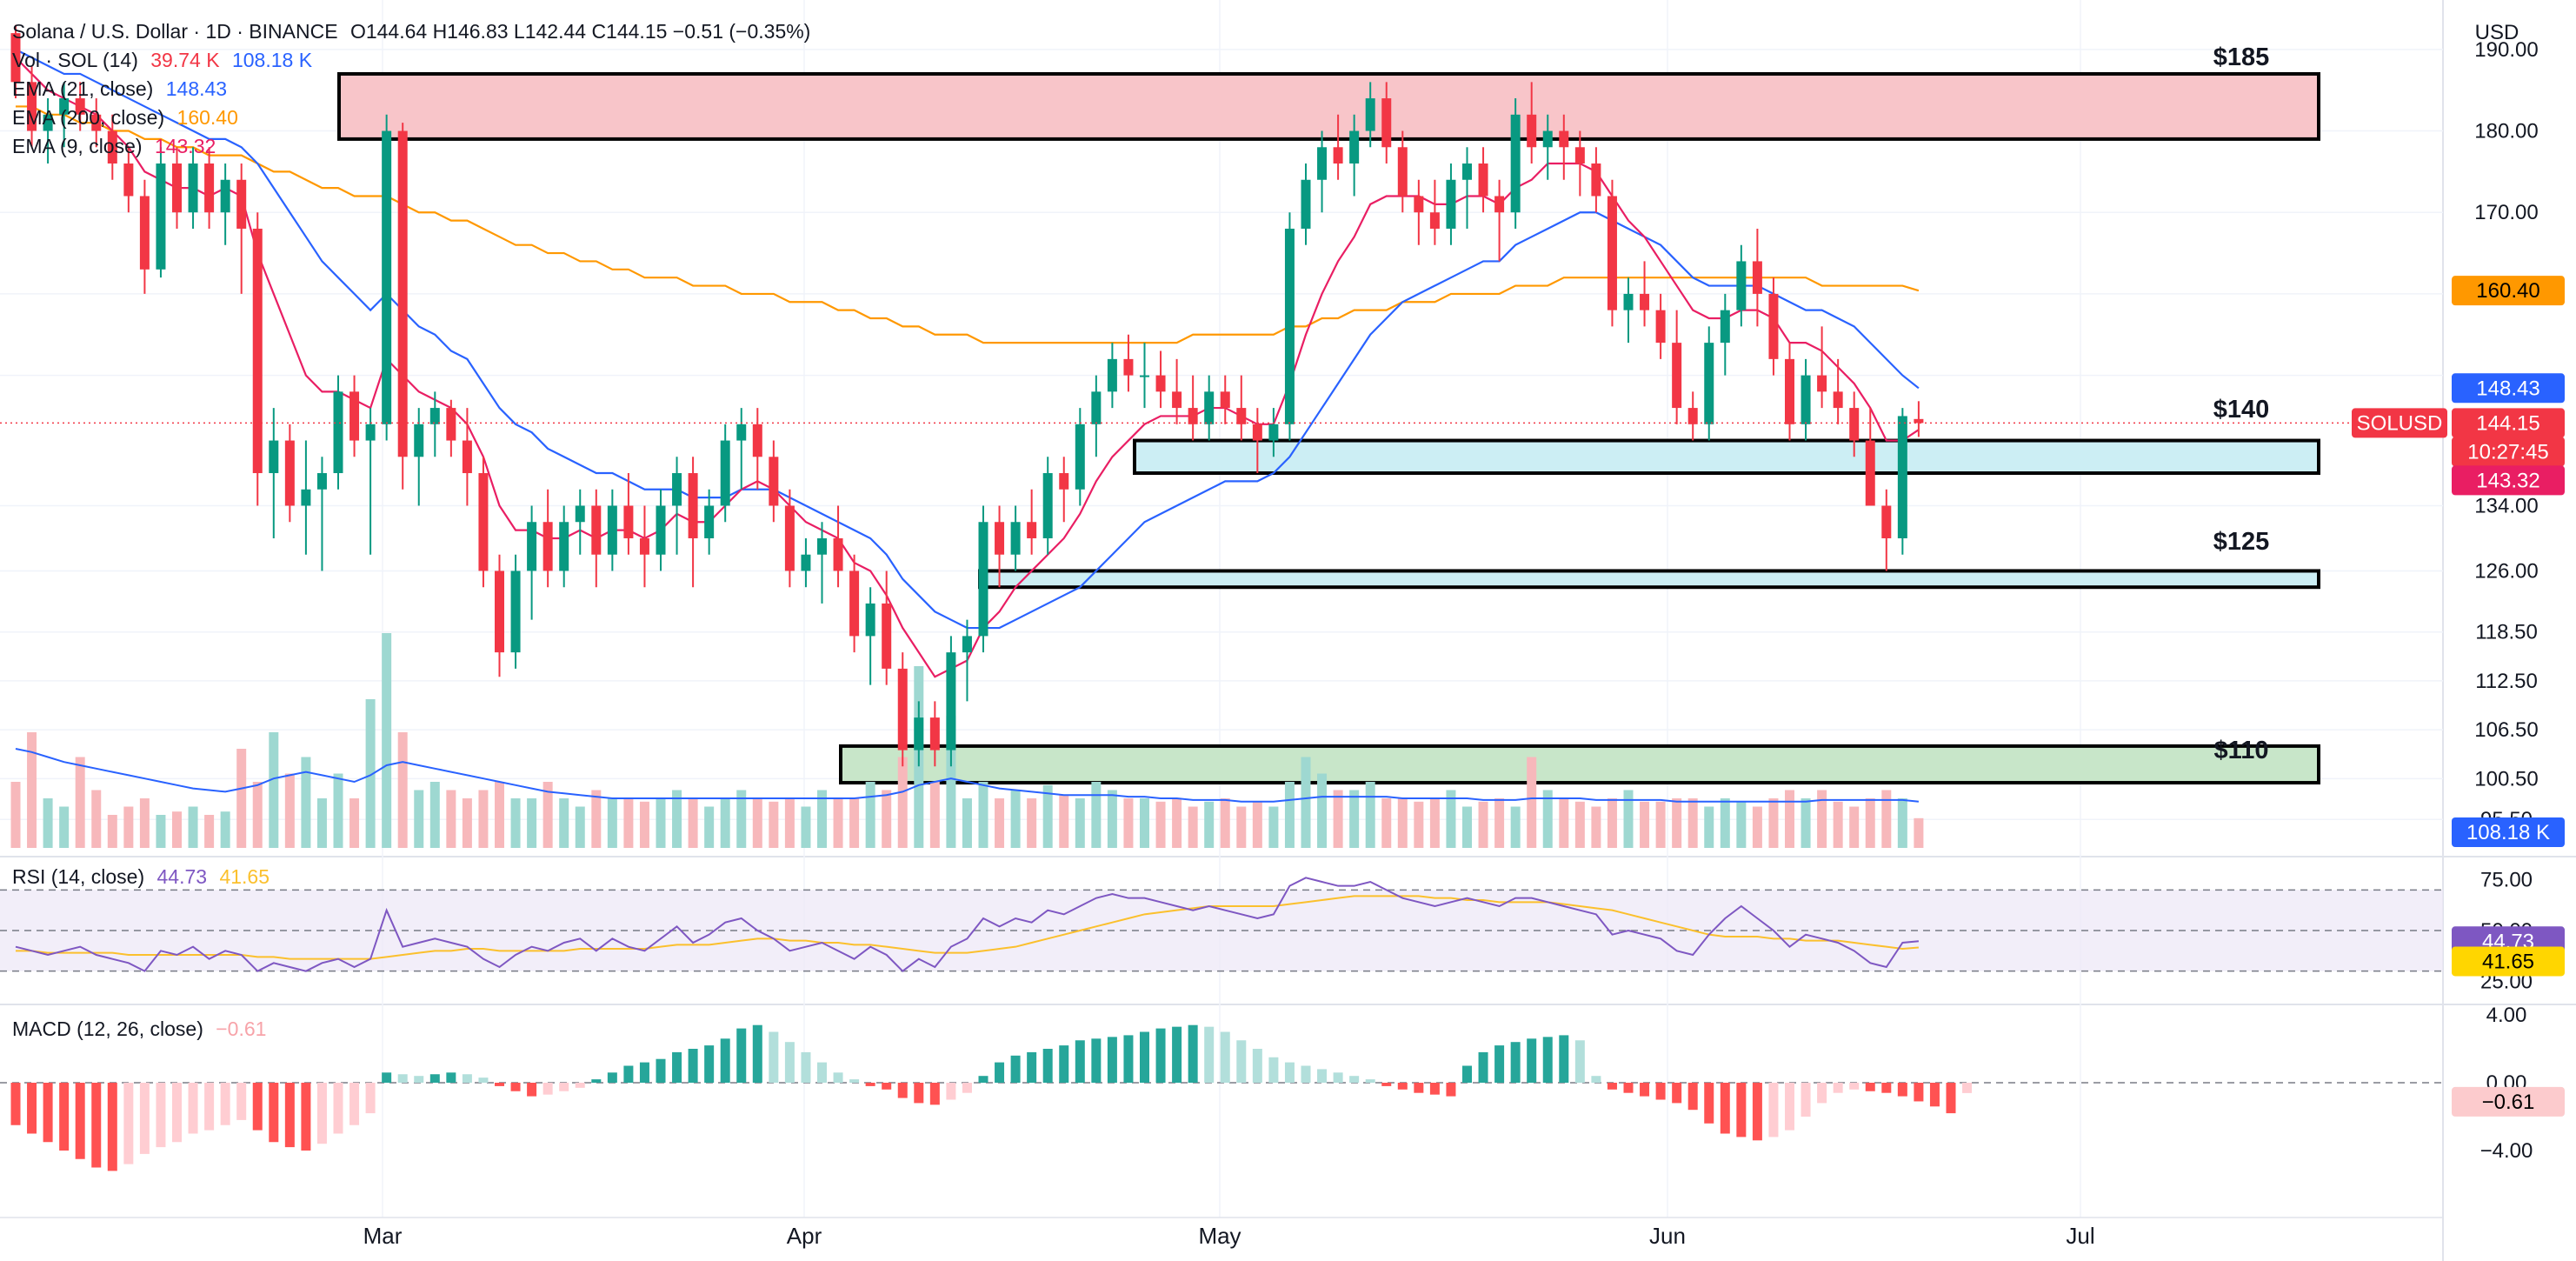 The width and height of the screenshot is (2576, 1261). I want to click on interval-label: 1D, so click(218, 31).